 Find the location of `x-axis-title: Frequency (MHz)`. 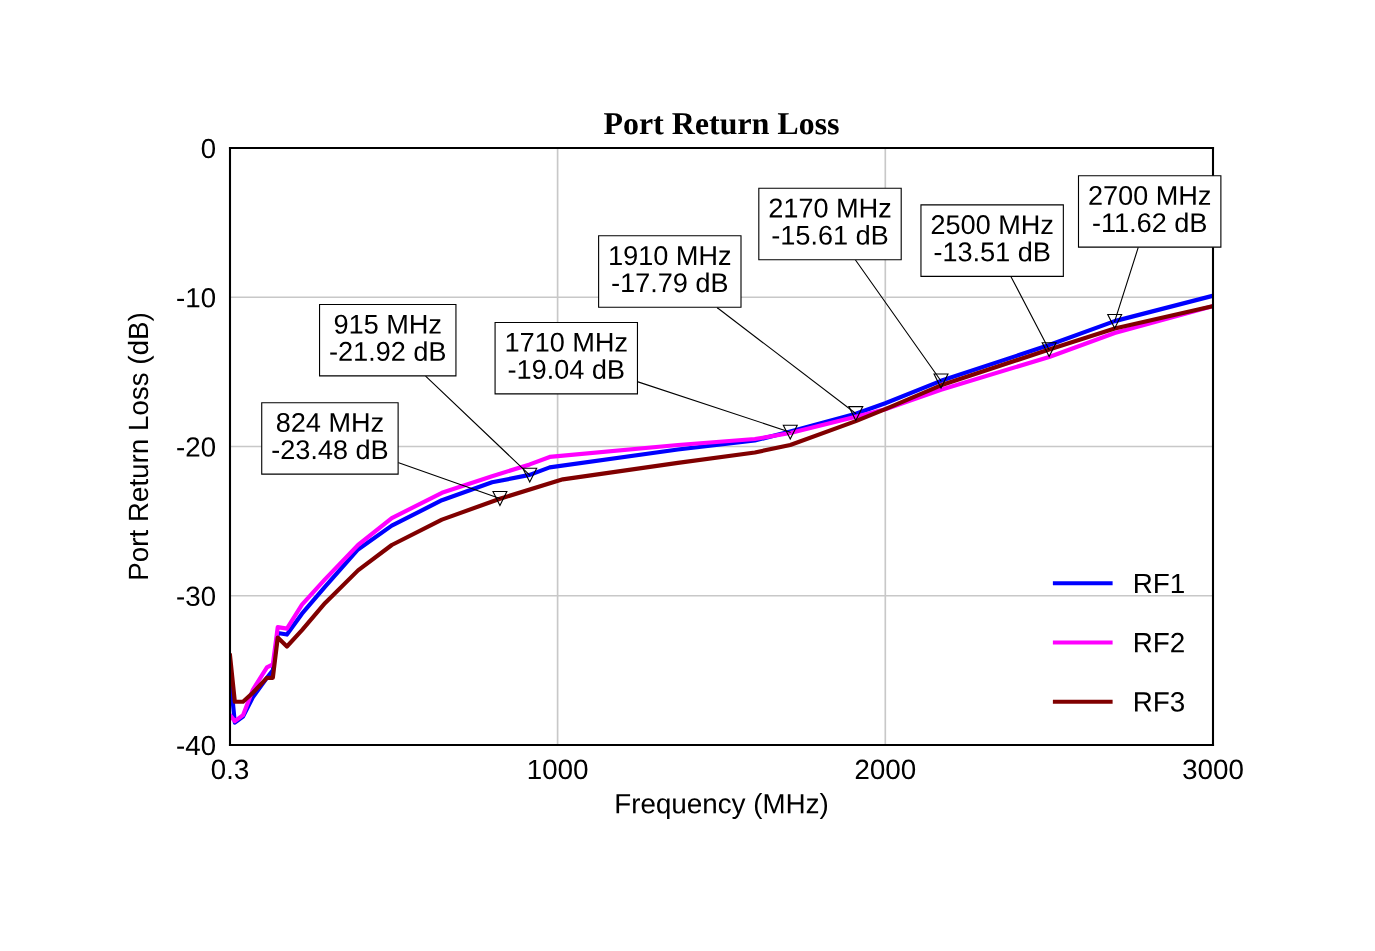

x-axis-title: Frequency (MHz) is located at coordinates (722, 806).